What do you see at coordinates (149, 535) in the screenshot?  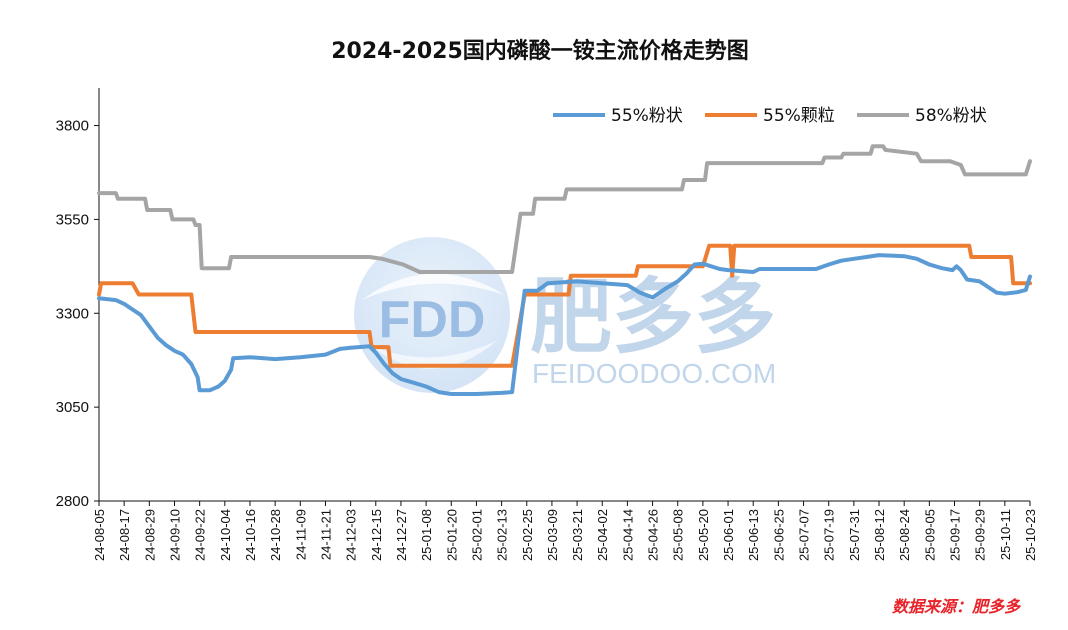 I see `x-tick-label: 24-08-29` at bounding box center [149, 535].